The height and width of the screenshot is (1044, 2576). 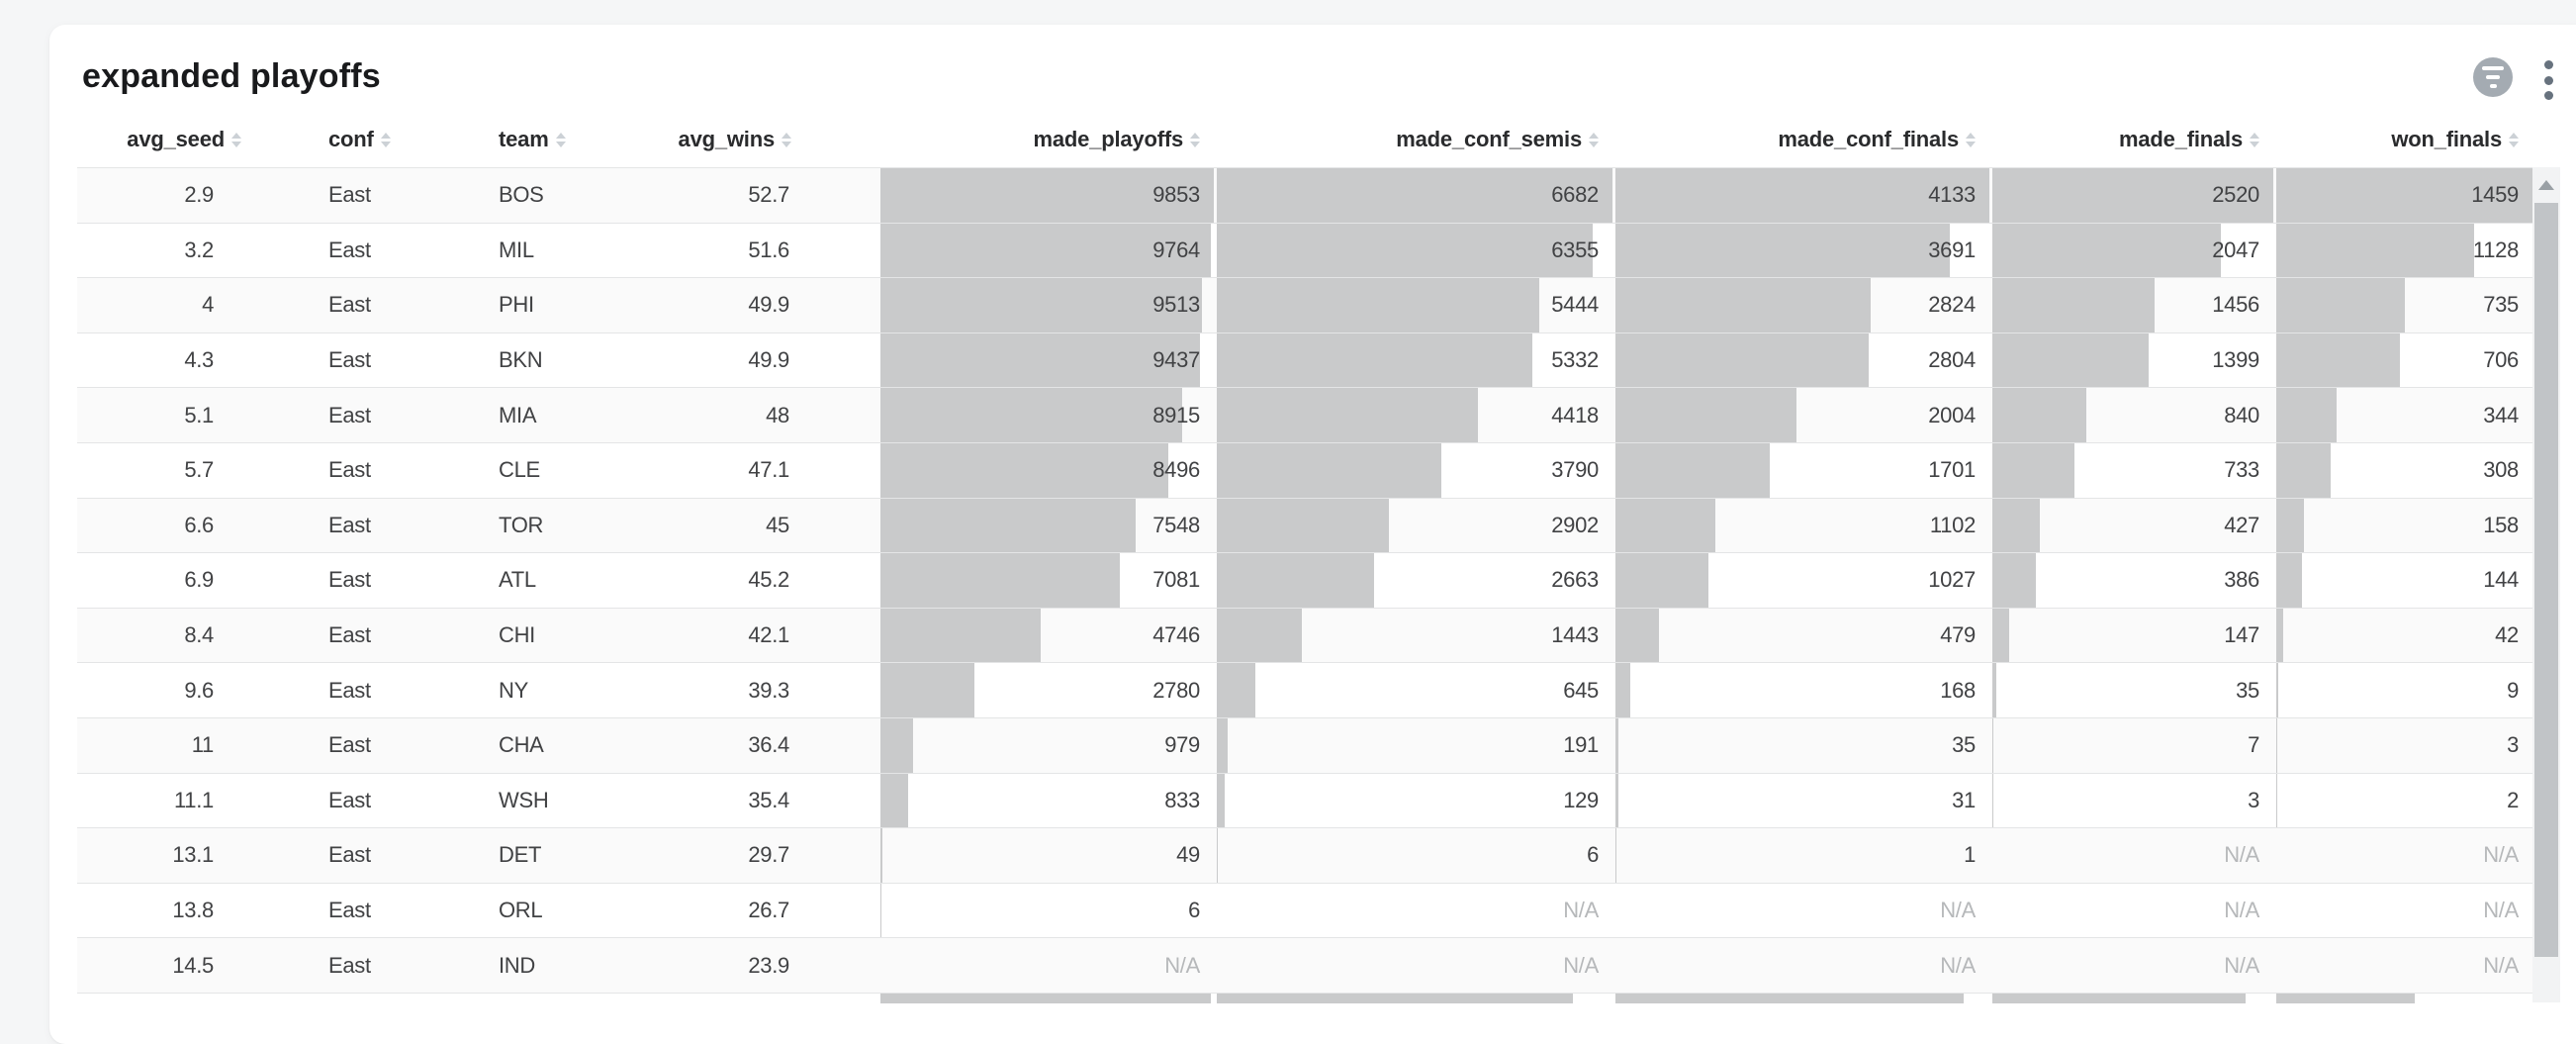 I want to click on cell-avg_wins, so click(x=698, y=998).